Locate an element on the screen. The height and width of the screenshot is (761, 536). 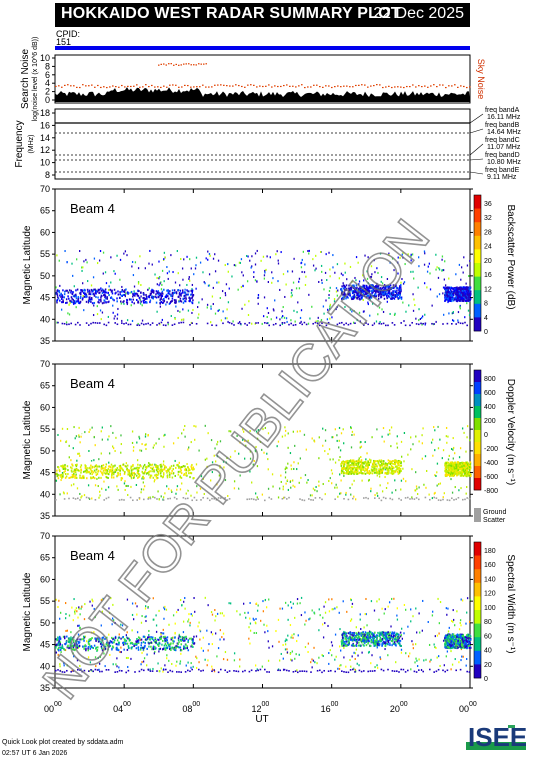
frequency-ylabel: Frequency is located at coordinates (19, 143).